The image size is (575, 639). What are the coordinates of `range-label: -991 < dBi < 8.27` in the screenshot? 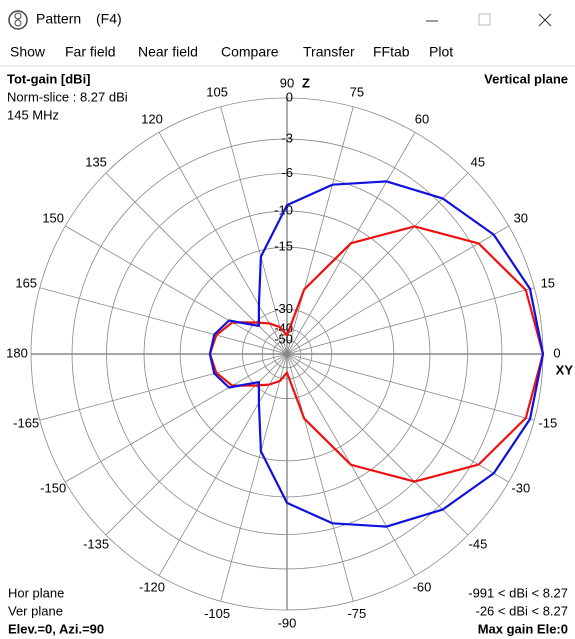 It's located at (518, 592).